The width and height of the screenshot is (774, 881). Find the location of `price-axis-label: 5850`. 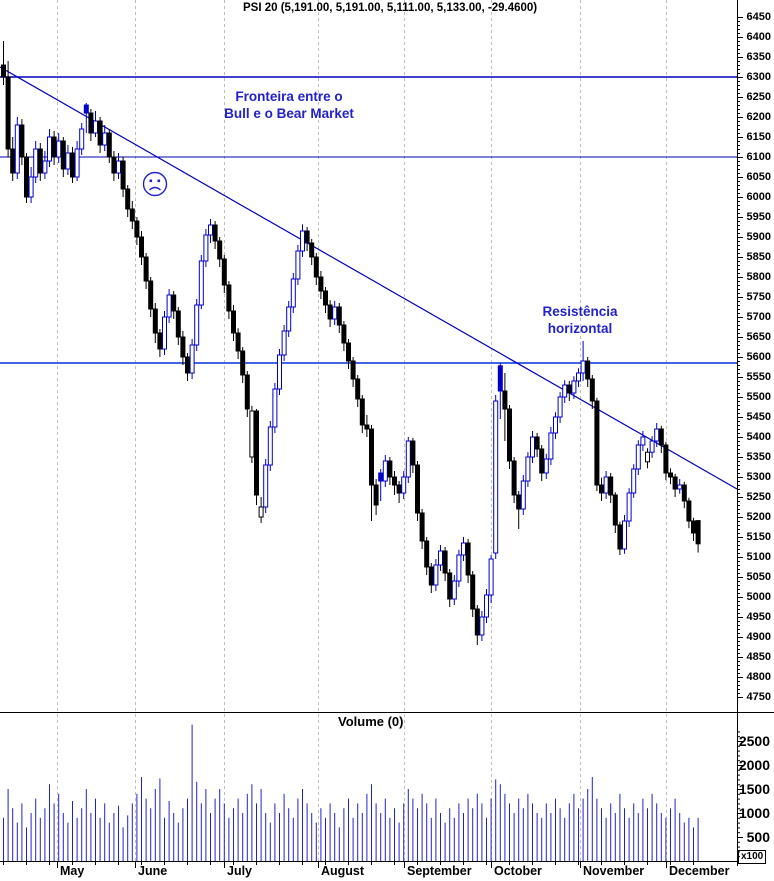

price-axis-label: 5850 is located at coordinates (758, 257).